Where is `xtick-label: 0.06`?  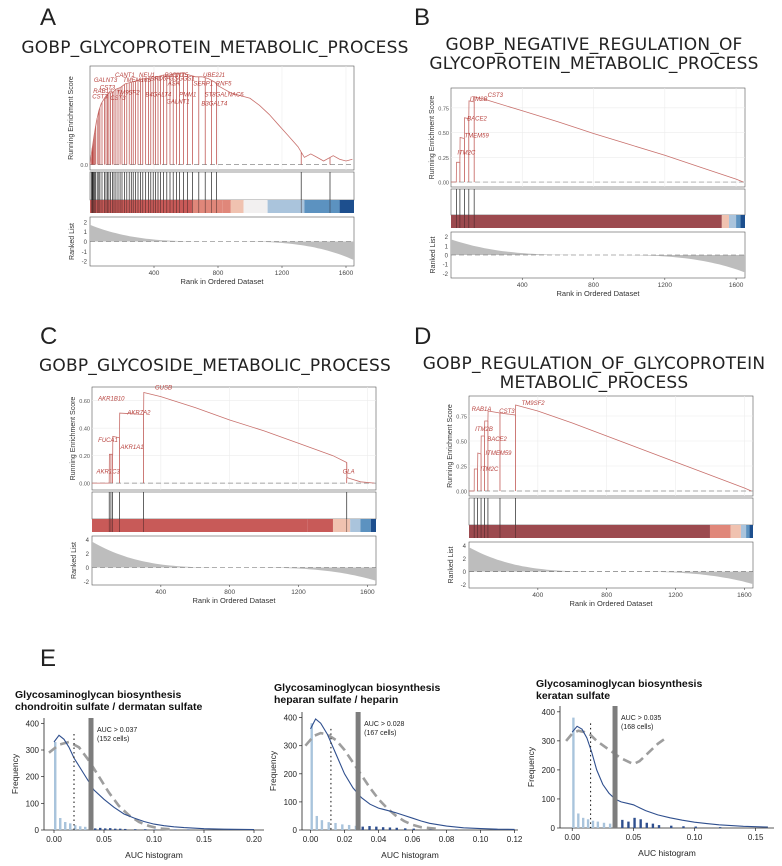 xtick-label: 0.06 is located at coordinates (413, 839).